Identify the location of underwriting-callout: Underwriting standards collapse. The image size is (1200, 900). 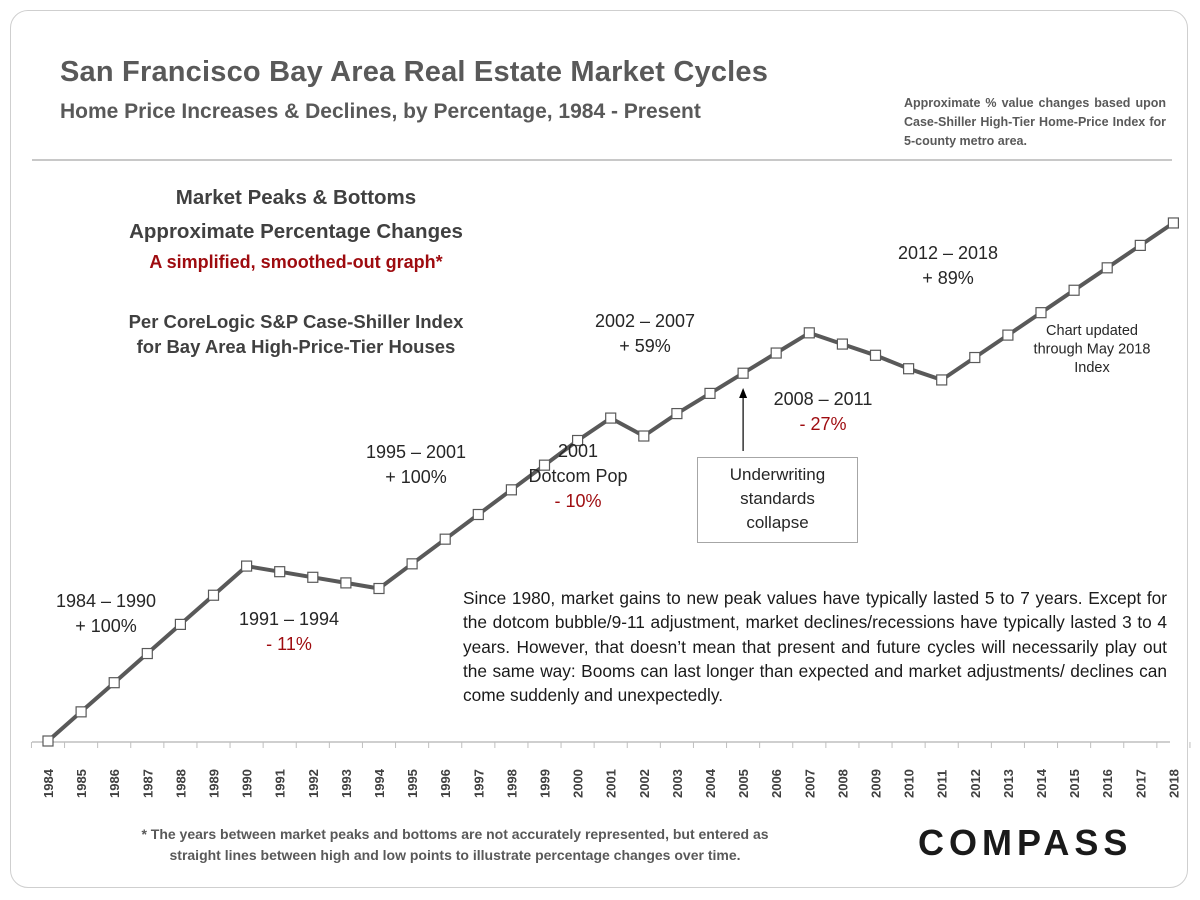
(777, 500).